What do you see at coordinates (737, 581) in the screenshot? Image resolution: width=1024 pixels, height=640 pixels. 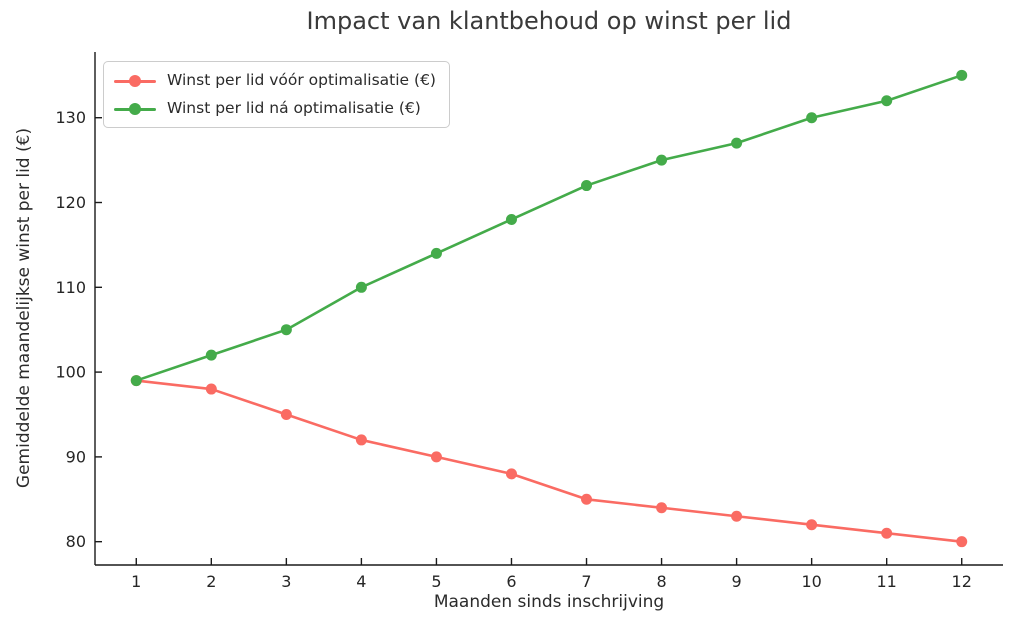 I see `x-tick-label: 9` at bounding box center [737, 581].